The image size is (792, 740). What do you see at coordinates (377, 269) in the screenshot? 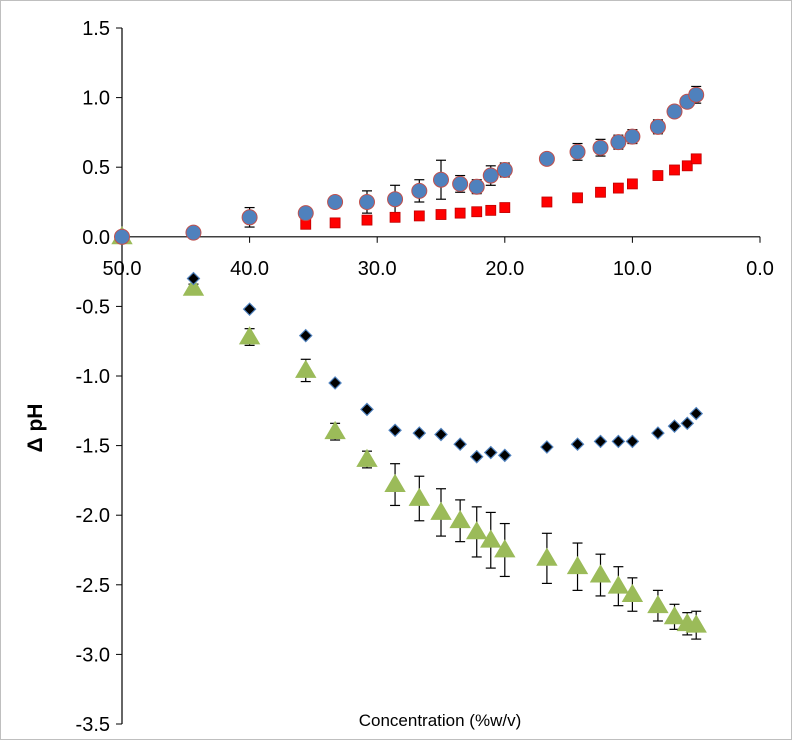
I see `x-tick-label: 30.0` at bounding box center [377, 269].